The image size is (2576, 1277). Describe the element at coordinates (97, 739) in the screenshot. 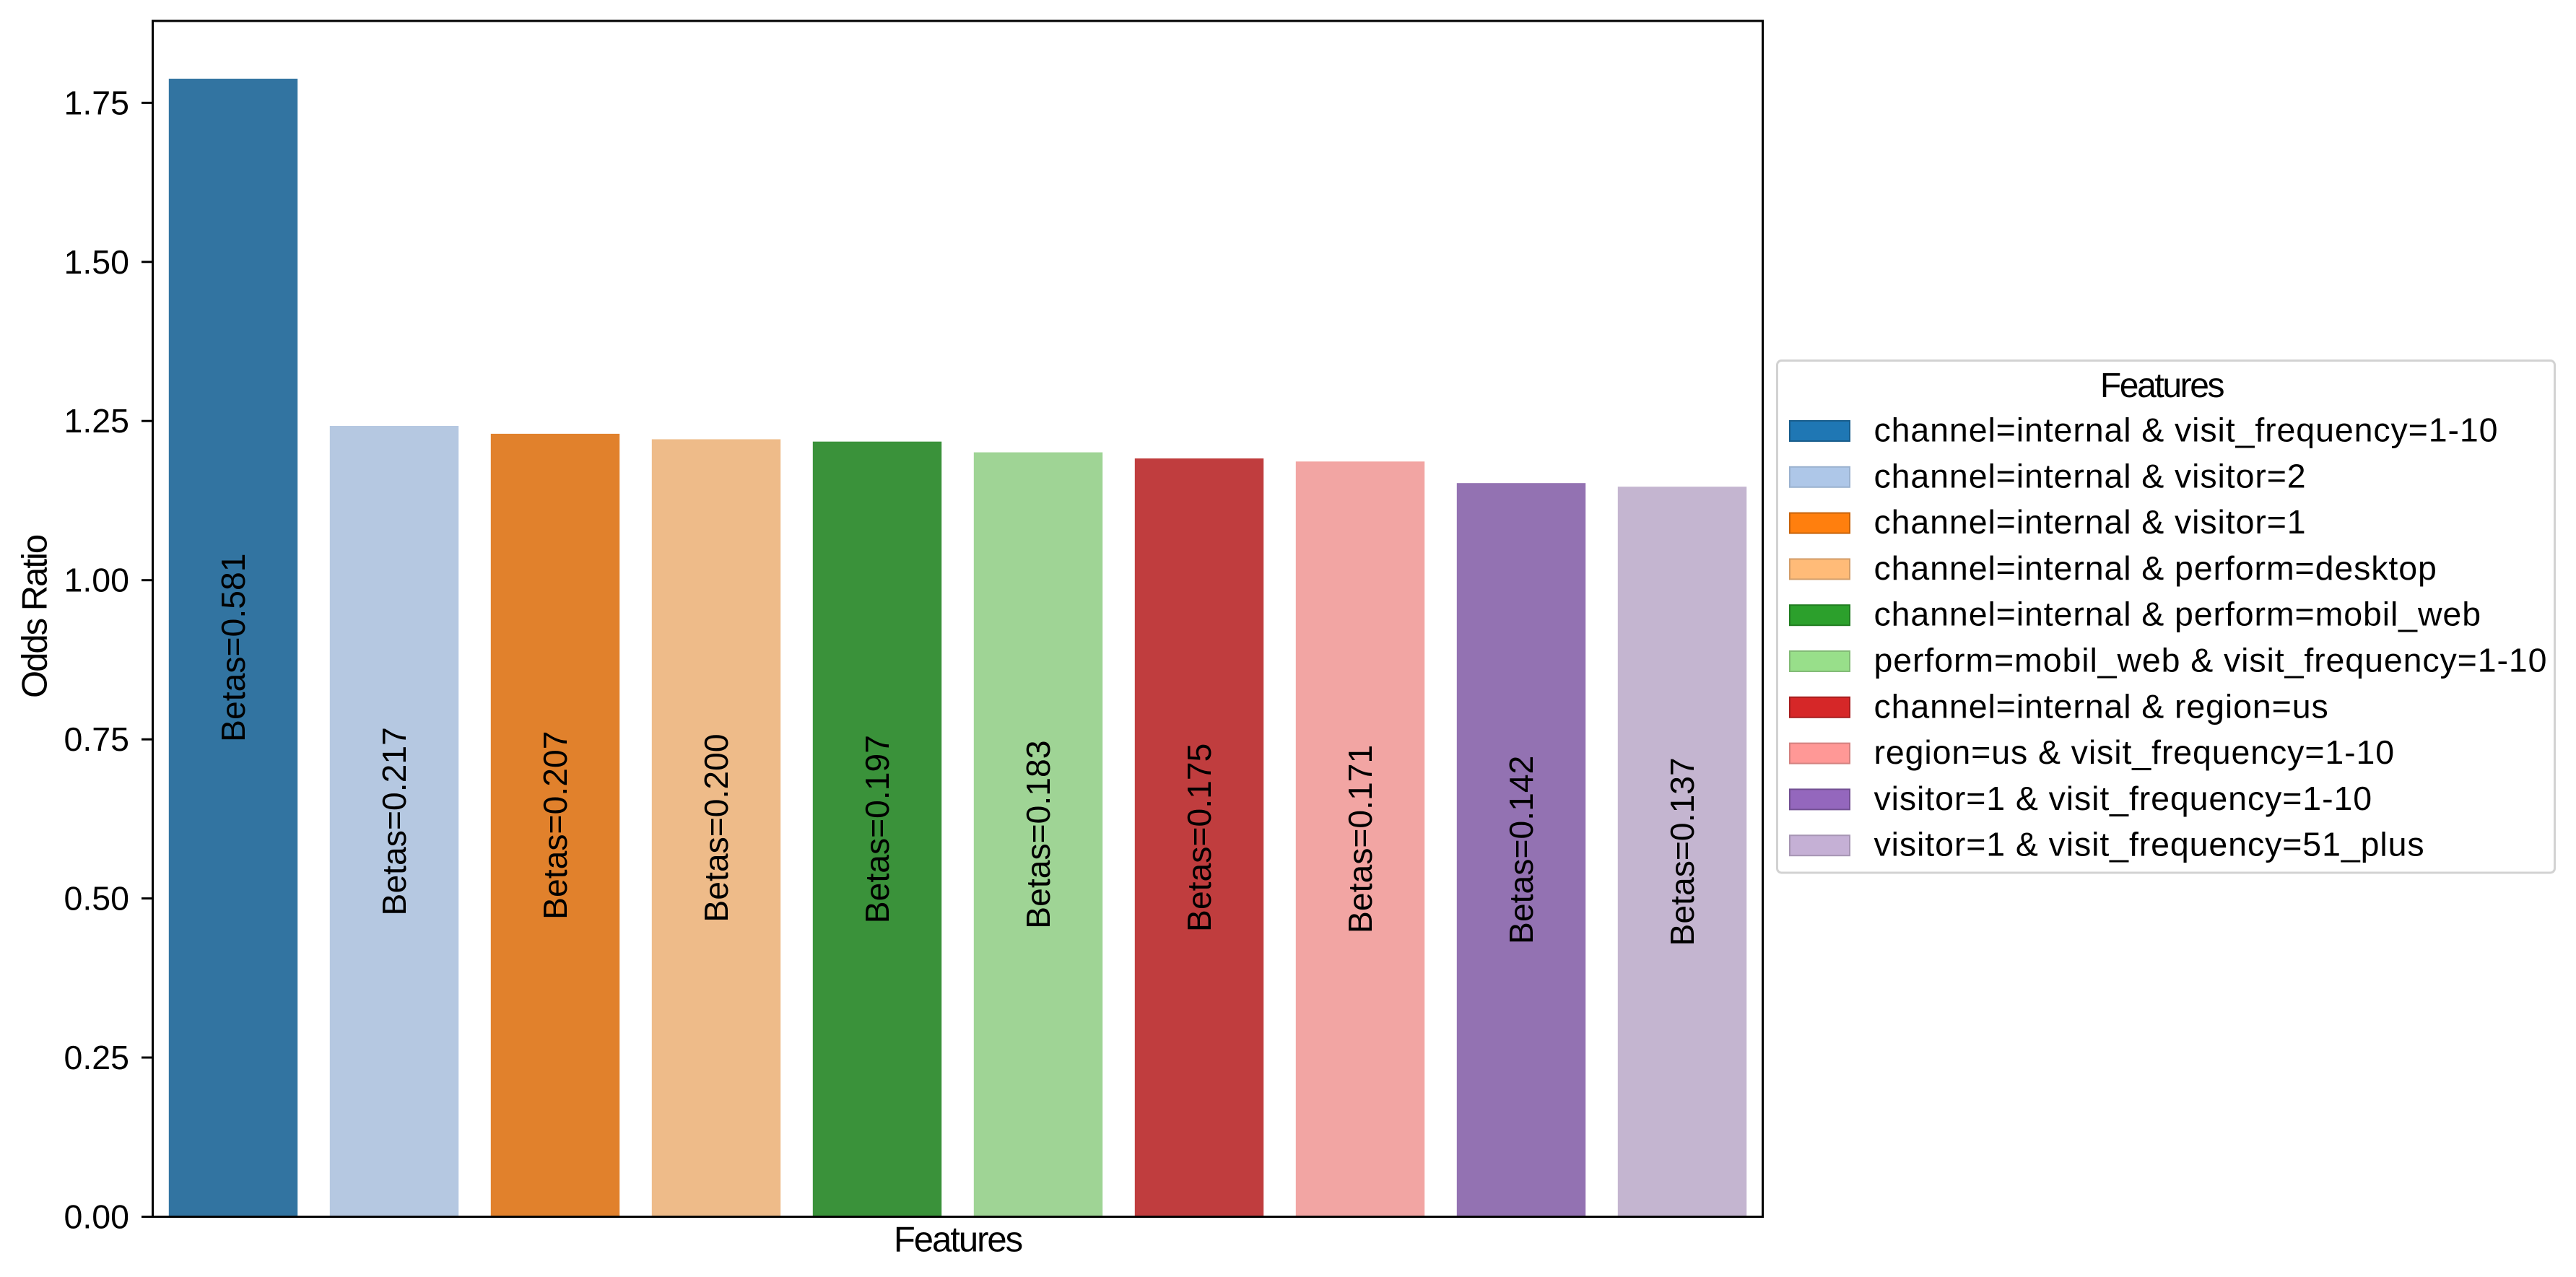

I see `svg-text: 0.75` at that location.